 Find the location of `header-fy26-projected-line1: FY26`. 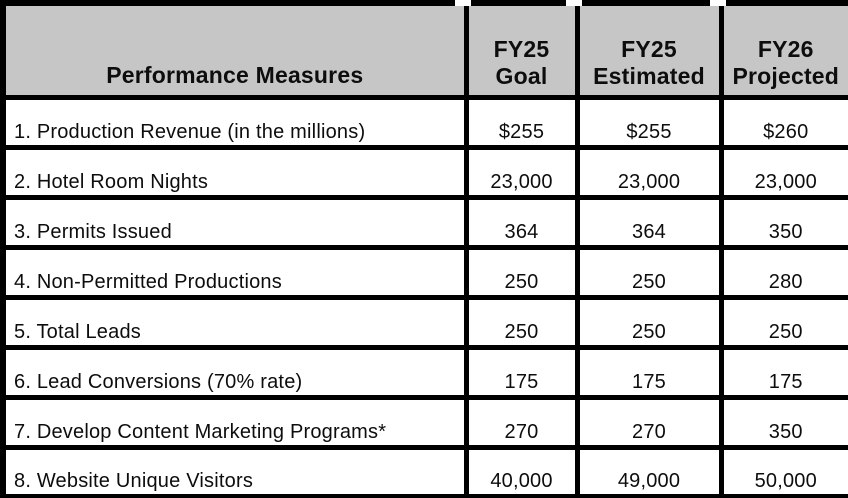

header-fy26-projected-line1: FY26 is located at coordinates (785, 49).